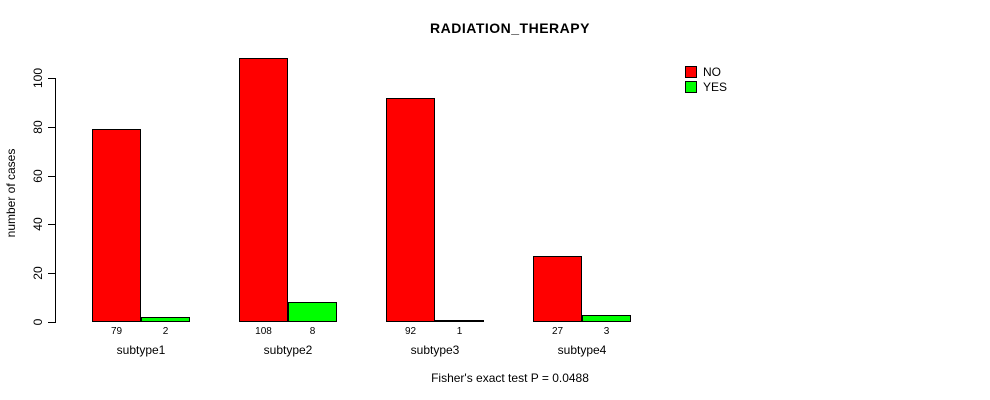  What do you see at coordinates (288, 350) in the screenshot?
I see `category-label-subtype2: subtype2` at bounding box center [288, 350].